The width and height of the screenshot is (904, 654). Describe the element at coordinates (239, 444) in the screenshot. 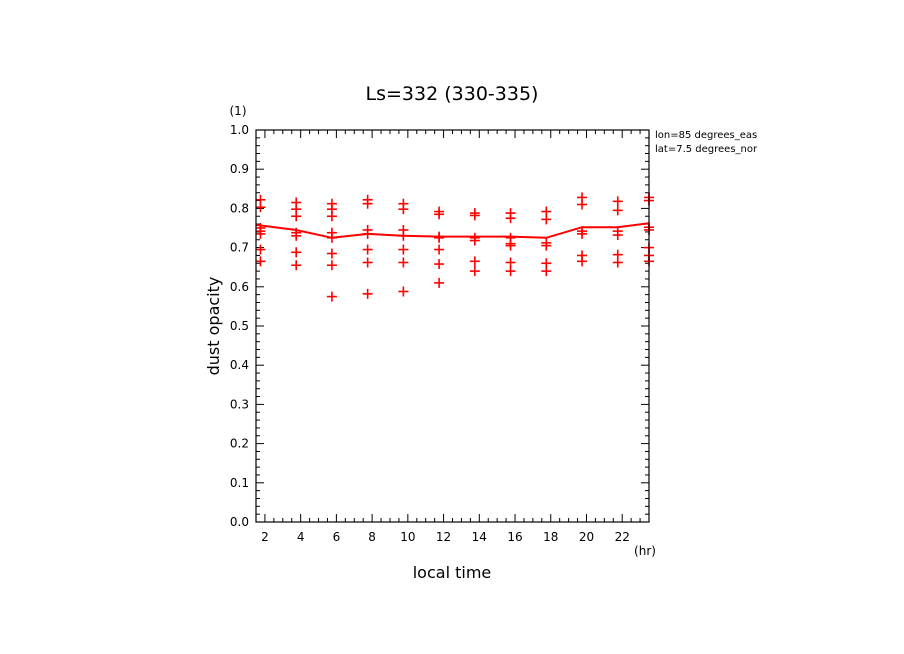

I see `y-tick-label: 0.2` at that location.